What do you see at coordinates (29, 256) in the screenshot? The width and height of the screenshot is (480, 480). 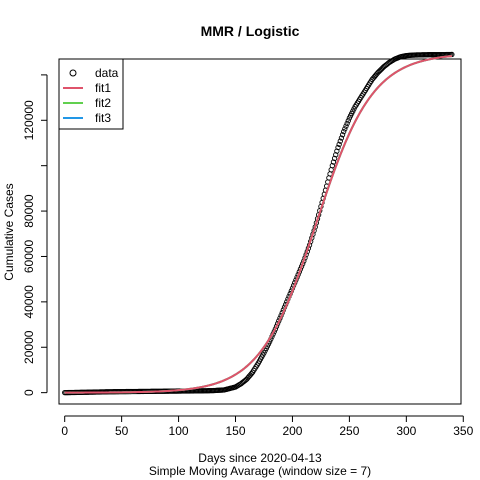 I see `y-tick-label: 60000` at bounding box center [29, 256].